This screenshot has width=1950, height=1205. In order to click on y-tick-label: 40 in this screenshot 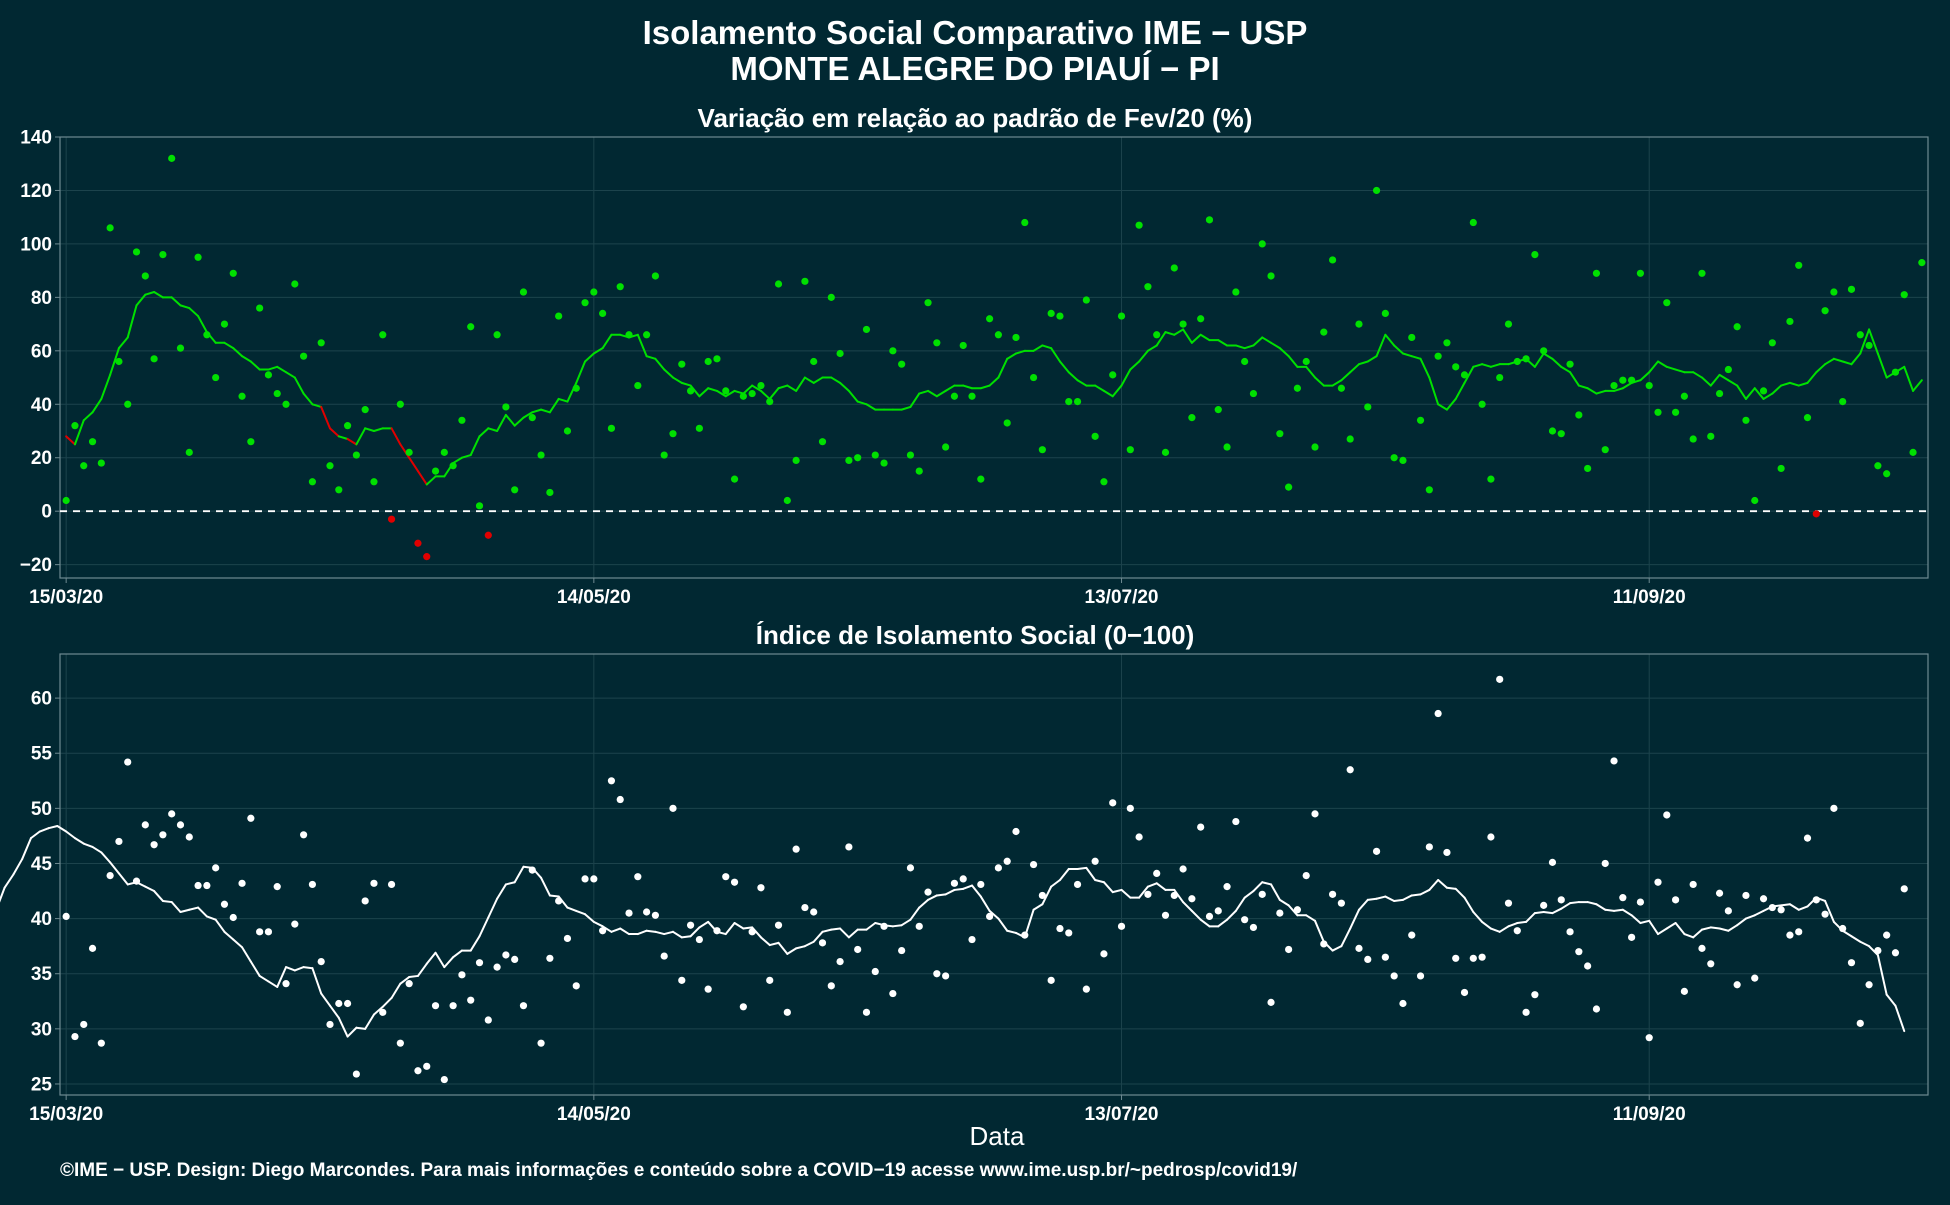, I will do `click(41, 919)`.